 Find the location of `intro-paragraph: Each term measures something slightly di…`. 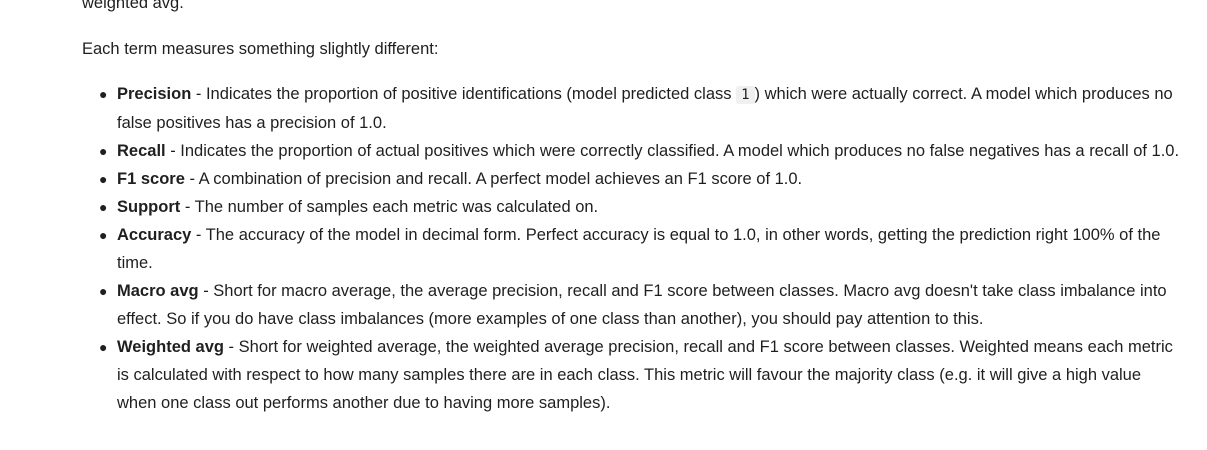

intro-paragraph: Each term measures something slightly di… is located at coordinates (260, 49).